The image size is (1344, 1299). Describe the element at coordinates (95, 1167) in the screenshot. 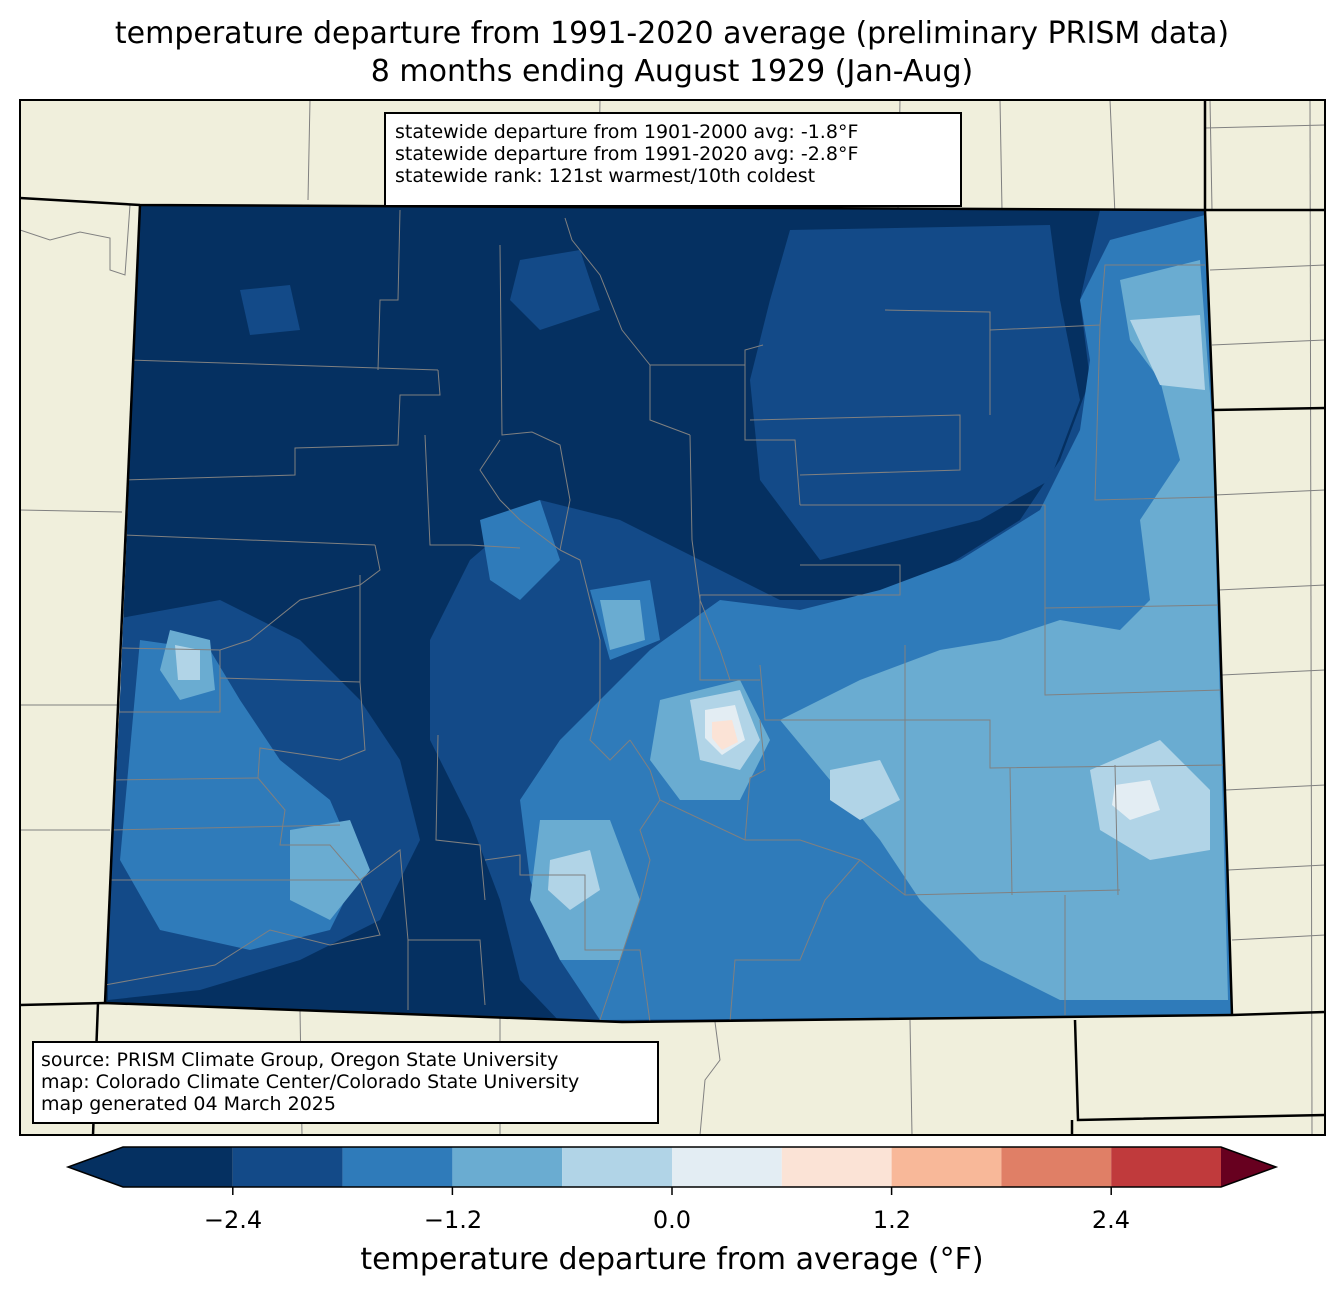

I see `colorbar-extend-low` at that location.